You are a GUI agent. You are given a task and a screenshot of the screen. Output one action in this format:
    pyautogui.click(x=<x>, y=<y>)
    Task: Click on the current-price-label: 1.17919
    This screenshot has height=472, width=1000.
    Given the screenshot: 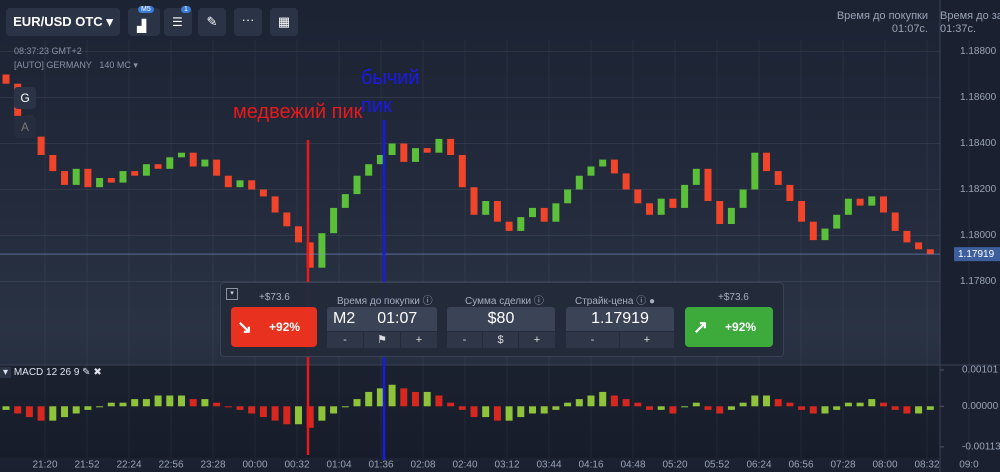 What is the action you would take?
    pyautogui.click(x=976, y=254)
    